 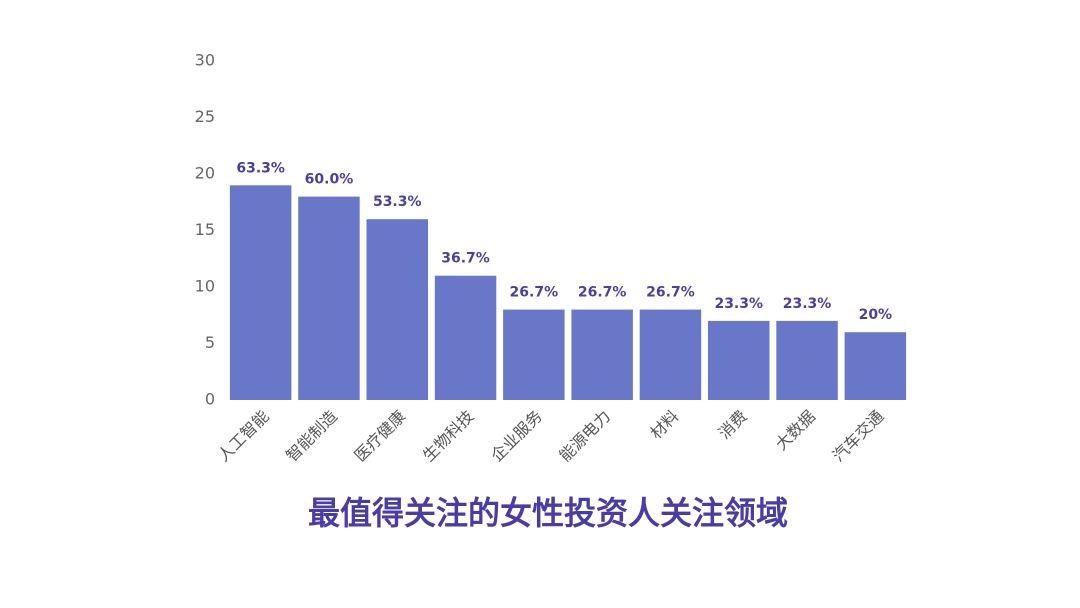 I want to click on value-label: 53.3%, so click(x=397, y=202).